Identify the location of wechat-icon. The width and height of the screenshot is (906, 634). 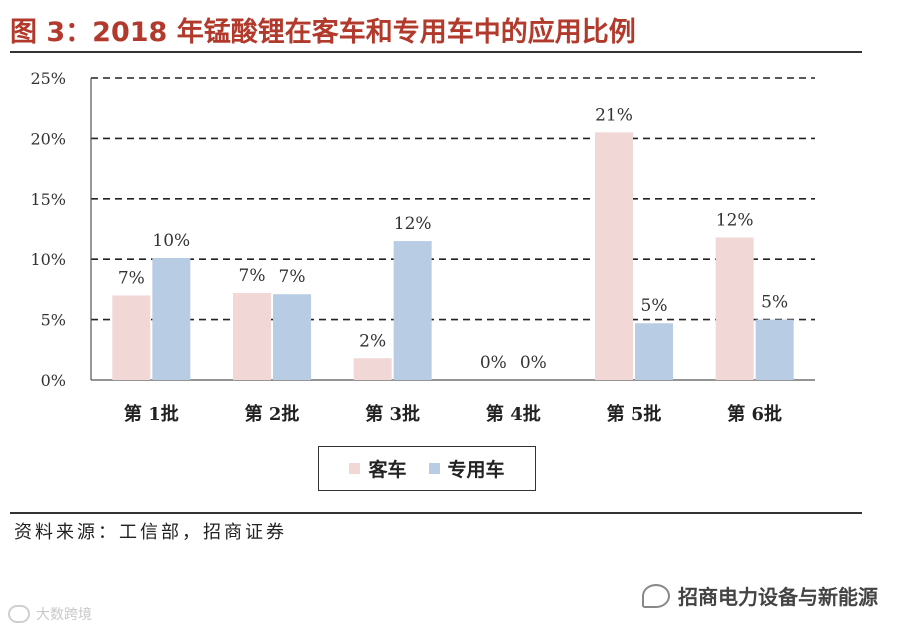
(656, 595).